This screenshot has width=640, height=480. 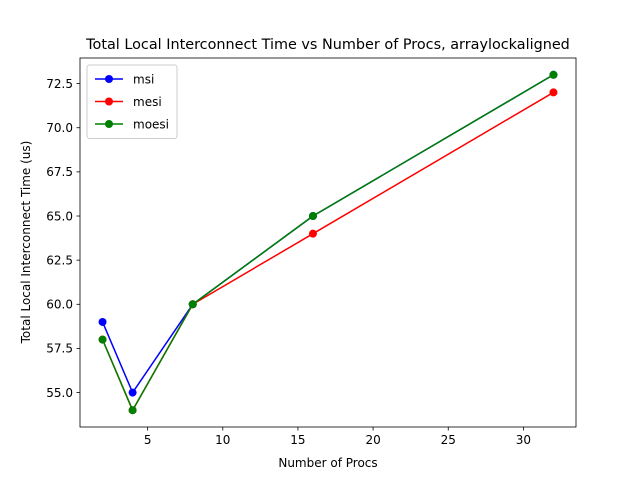 I want to click on legend-marker-mesi, so click(x=109, y=101).